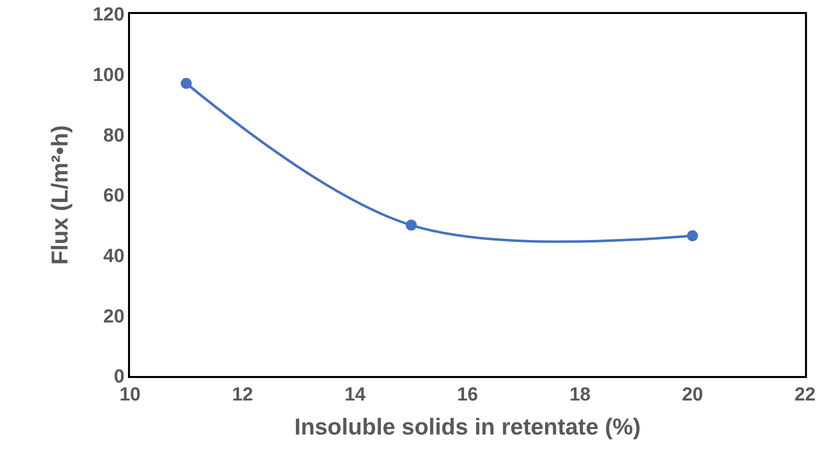  Describe the element at coordinates (108, 15) in the screenshot. I see `y-tick-label: 120` at that location.